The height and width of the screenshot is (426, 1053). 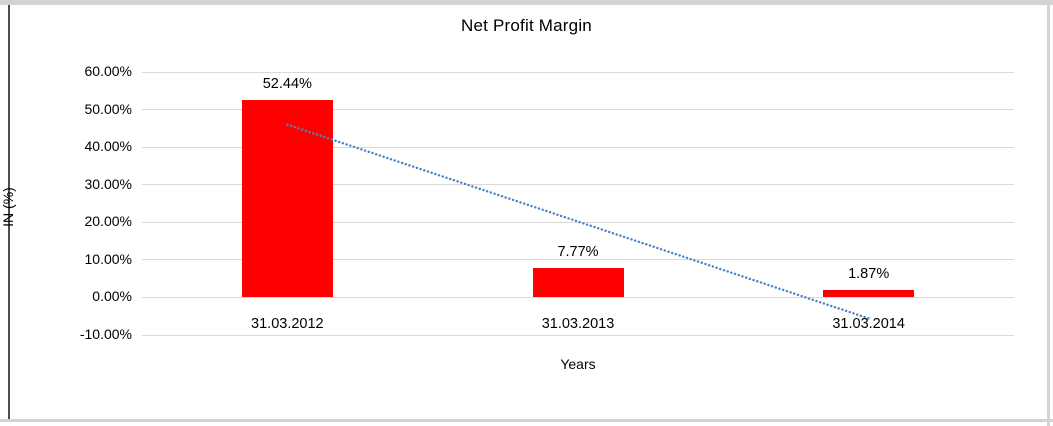 What do you see at coordinates (526, 25) in the screenshot?
I see `chart-title: Net Profit Margin` at bounding box center [526, 25].